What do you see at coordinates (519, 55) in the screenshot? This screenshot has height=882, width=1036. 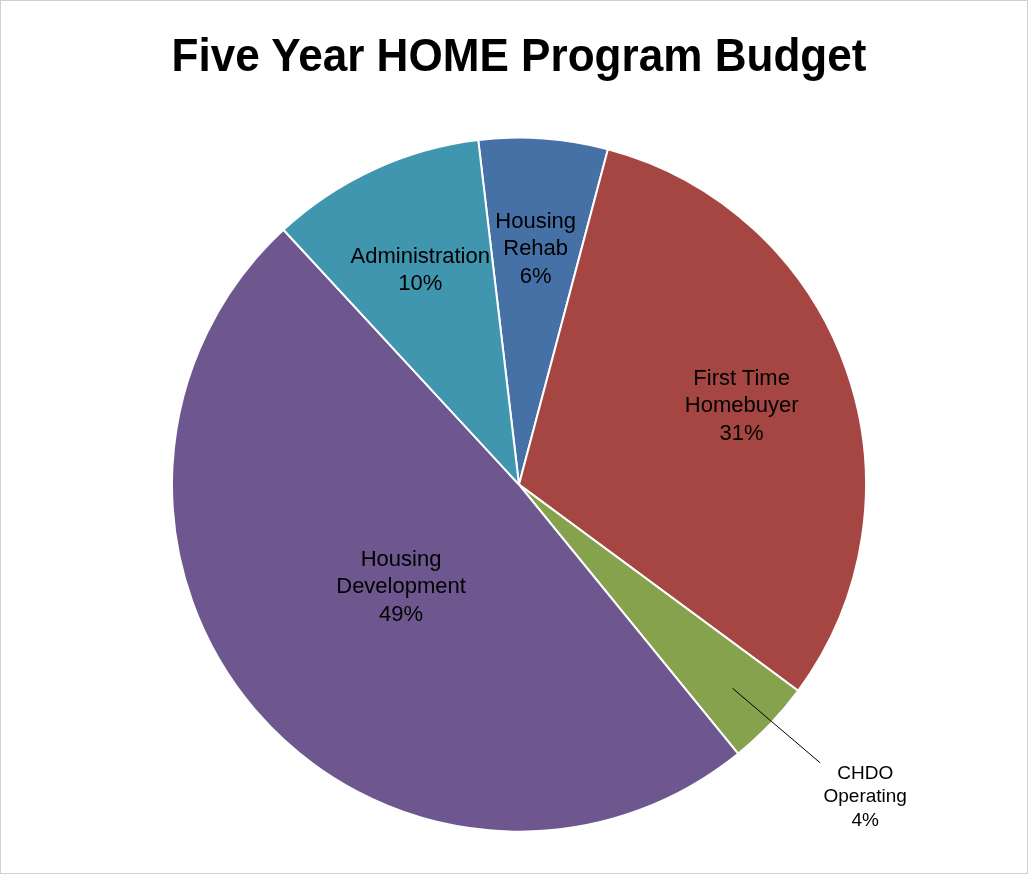 I see `chart-title: Five Year HOME Program Budget` at bounding box center [519, 55].